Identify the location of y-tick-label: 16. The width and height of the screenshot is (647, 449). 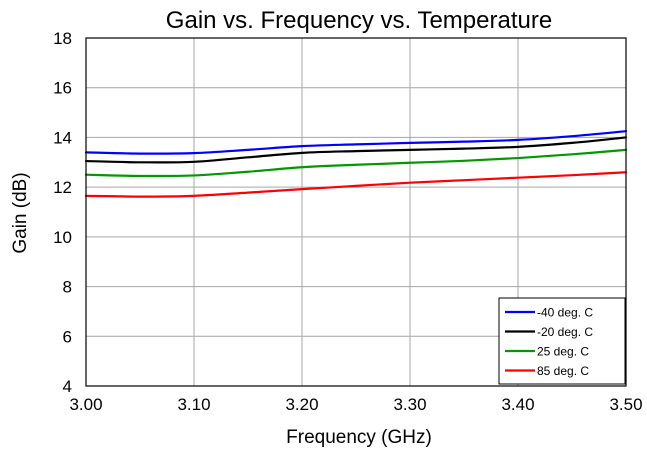
(62, 88).